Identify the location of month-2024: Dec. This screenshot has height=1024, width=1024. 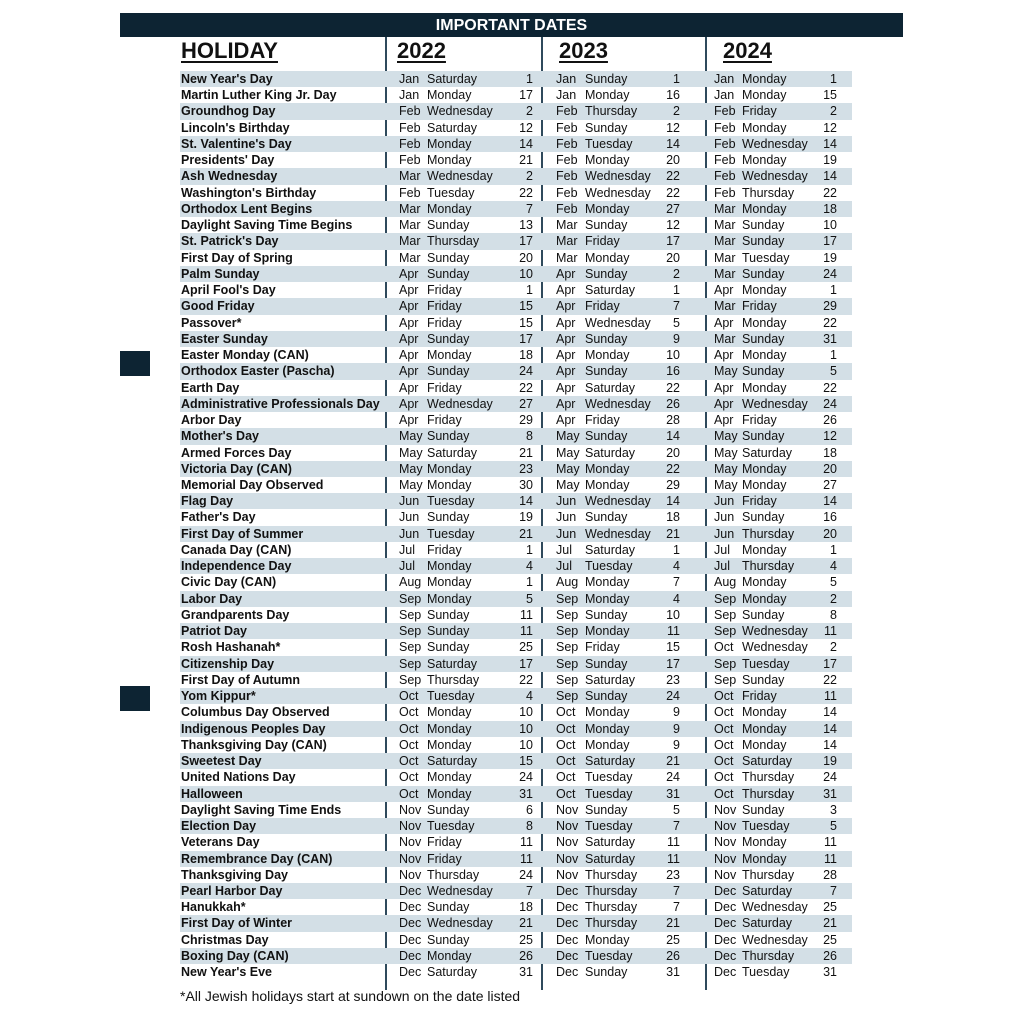
(725, 955).